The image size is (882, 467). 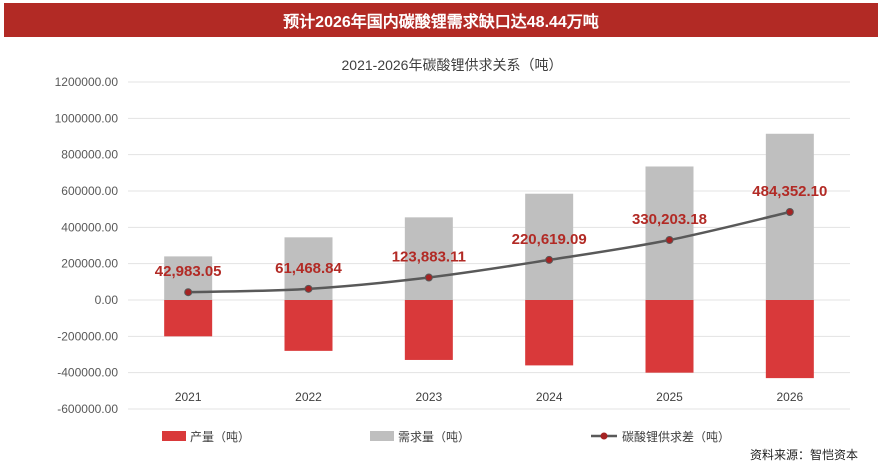 What do you see at coordinates (676, 436) in the screenshot?
I see `legend-label-gap: 碳酸锂供求差（吨）` at bounding box center [676, 436].